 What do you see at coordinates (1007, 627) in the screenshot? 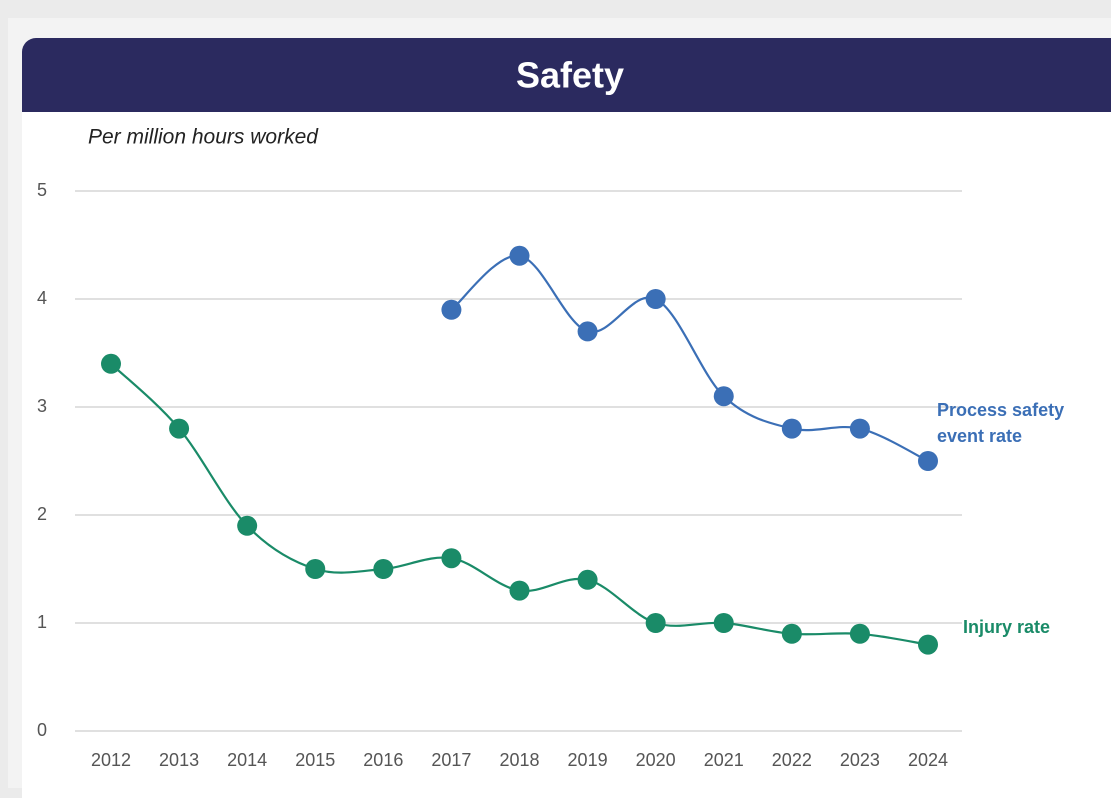
I see `series-label: Injury rate` at bounding box center [1007, 627].